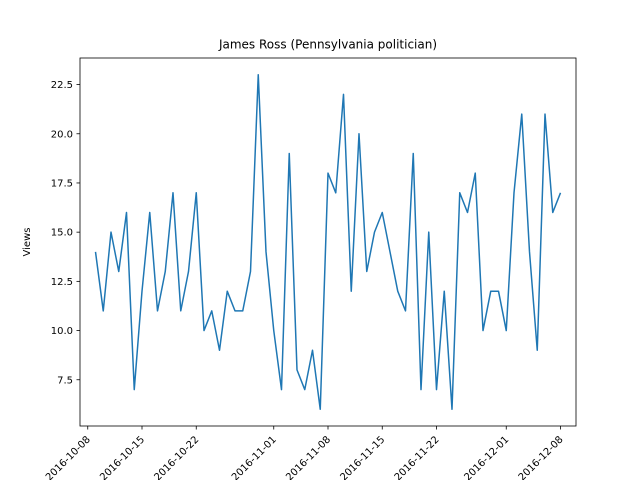 The height and width of the screenshot is (480, 640). Describe the element at coordinates (62, 233) in the screenshot. I see `y-tick-label: 15.0` at that location.